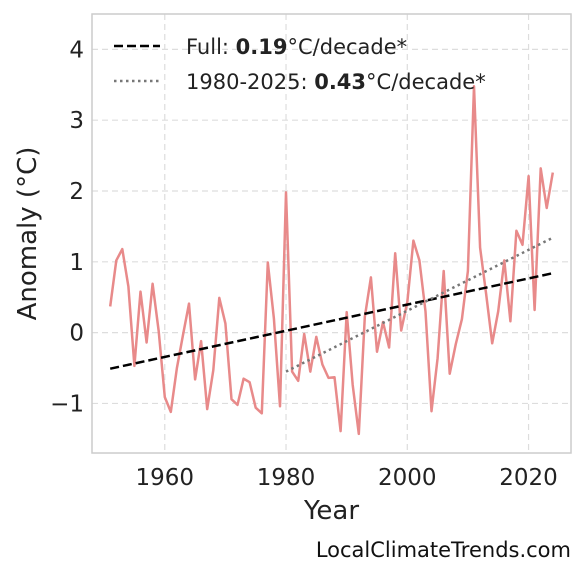 The image size is (585, 580). What do you see at coordinates (250, 82) in the screenshot?
I see `legend-recent-prefix: 1980-2025:` at bounding box center [250, 82].